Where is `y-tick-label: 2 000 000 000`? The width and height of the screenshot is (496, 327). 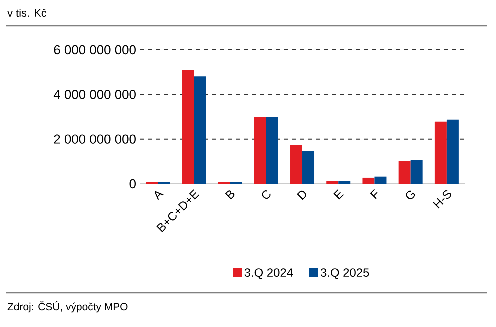
y-tick-label: 2 000 000 000 is located at coordinates (95, 139).